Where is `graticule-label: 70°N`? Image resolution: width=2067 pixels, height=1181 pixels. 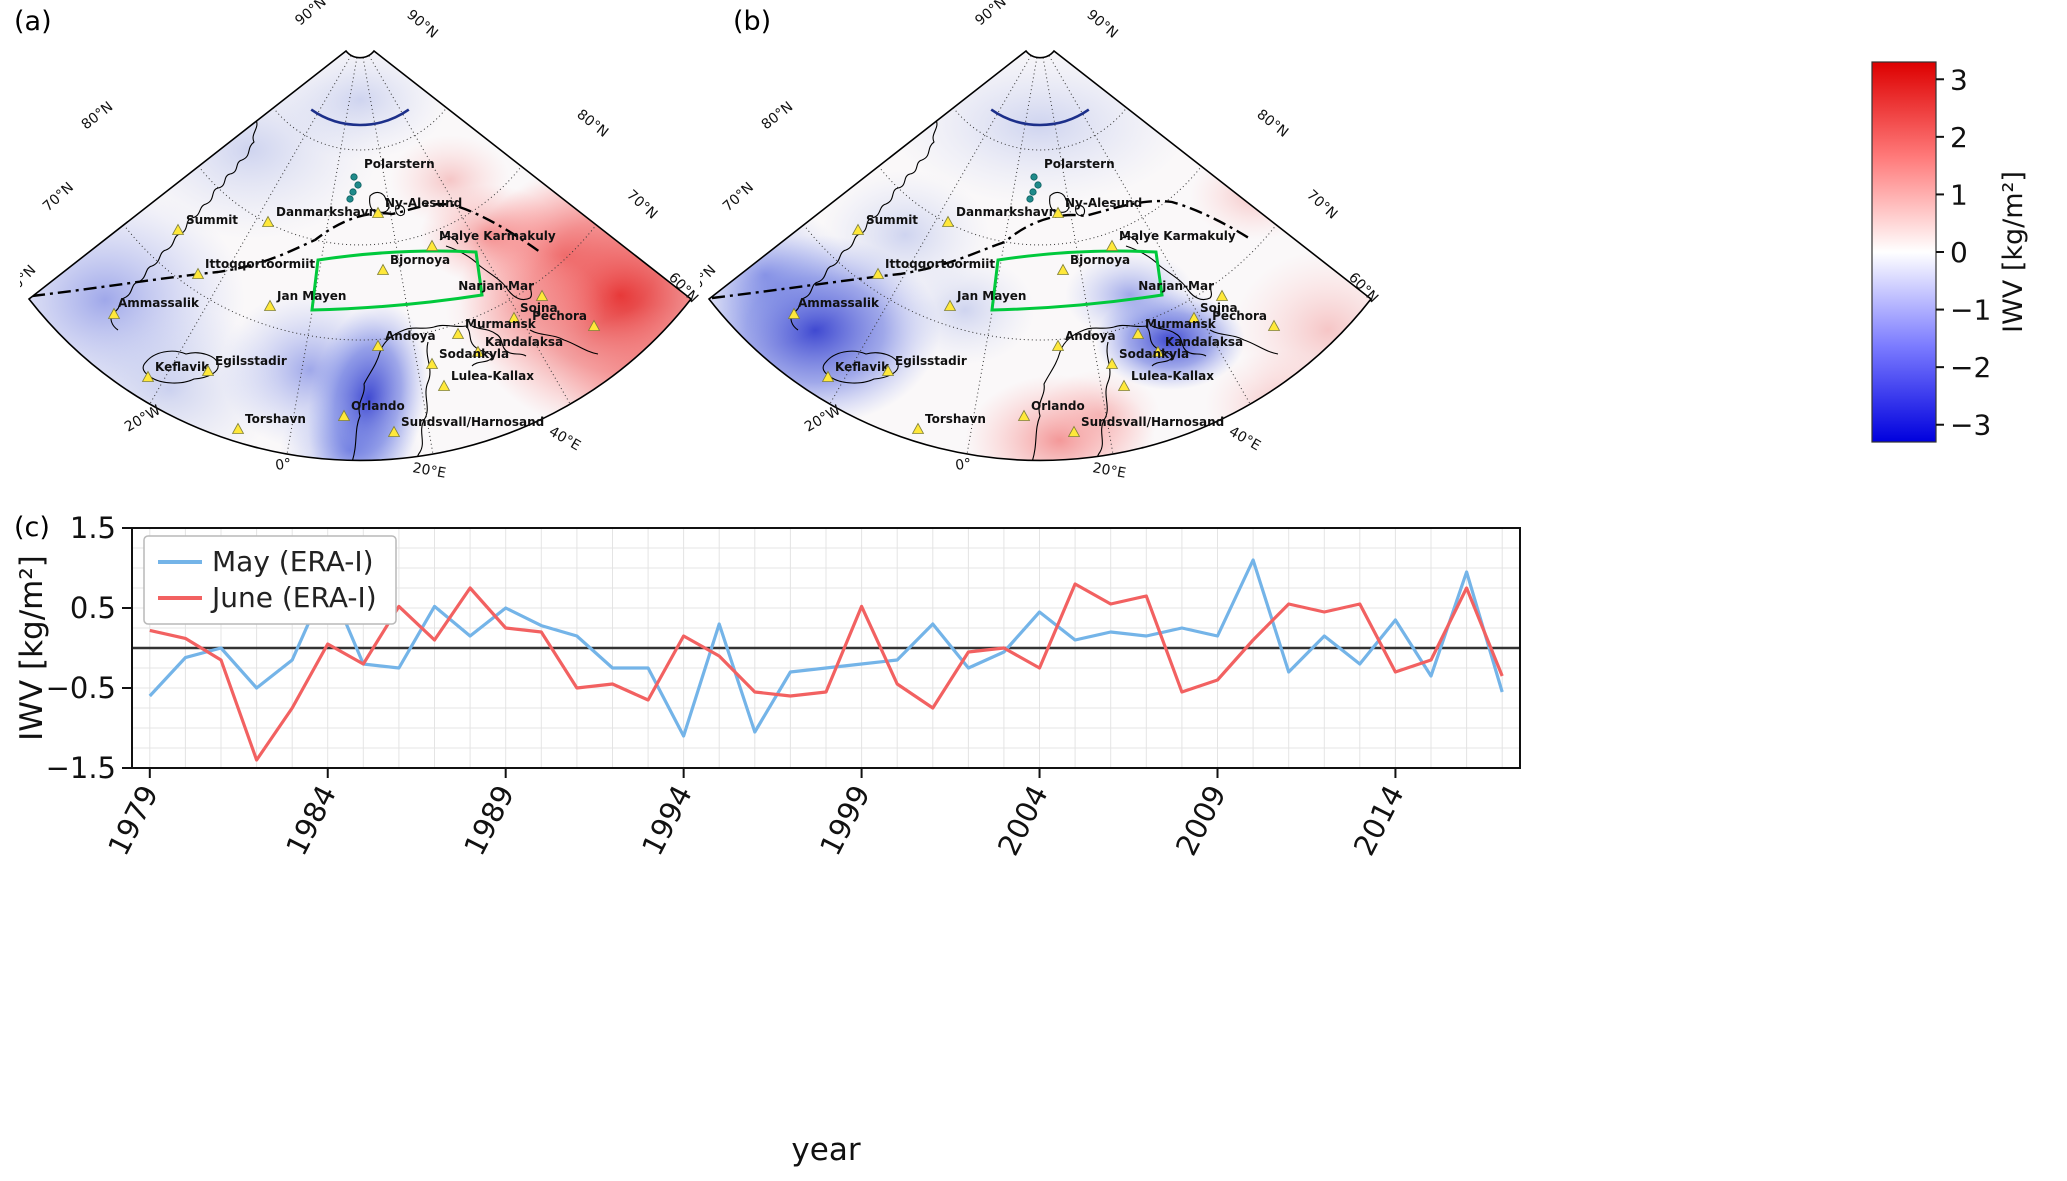 graticule-label: 70°N is located at coordinates (641, 205).